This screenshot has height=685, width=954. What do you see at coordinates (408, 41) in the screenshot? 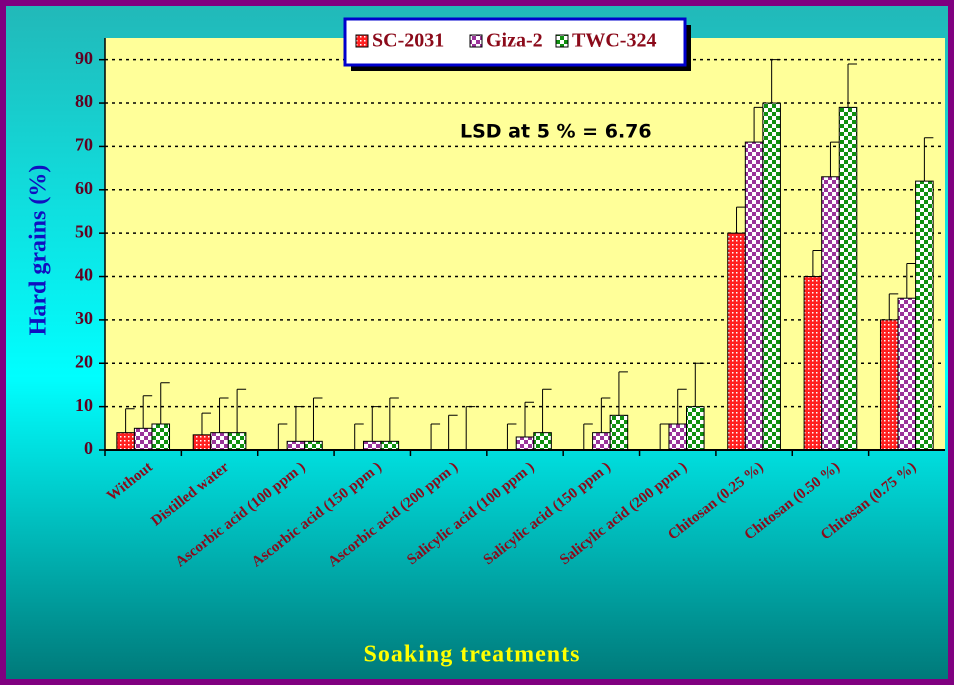
I see `legend-label: SC-2031` at bounding box center [408, 41].